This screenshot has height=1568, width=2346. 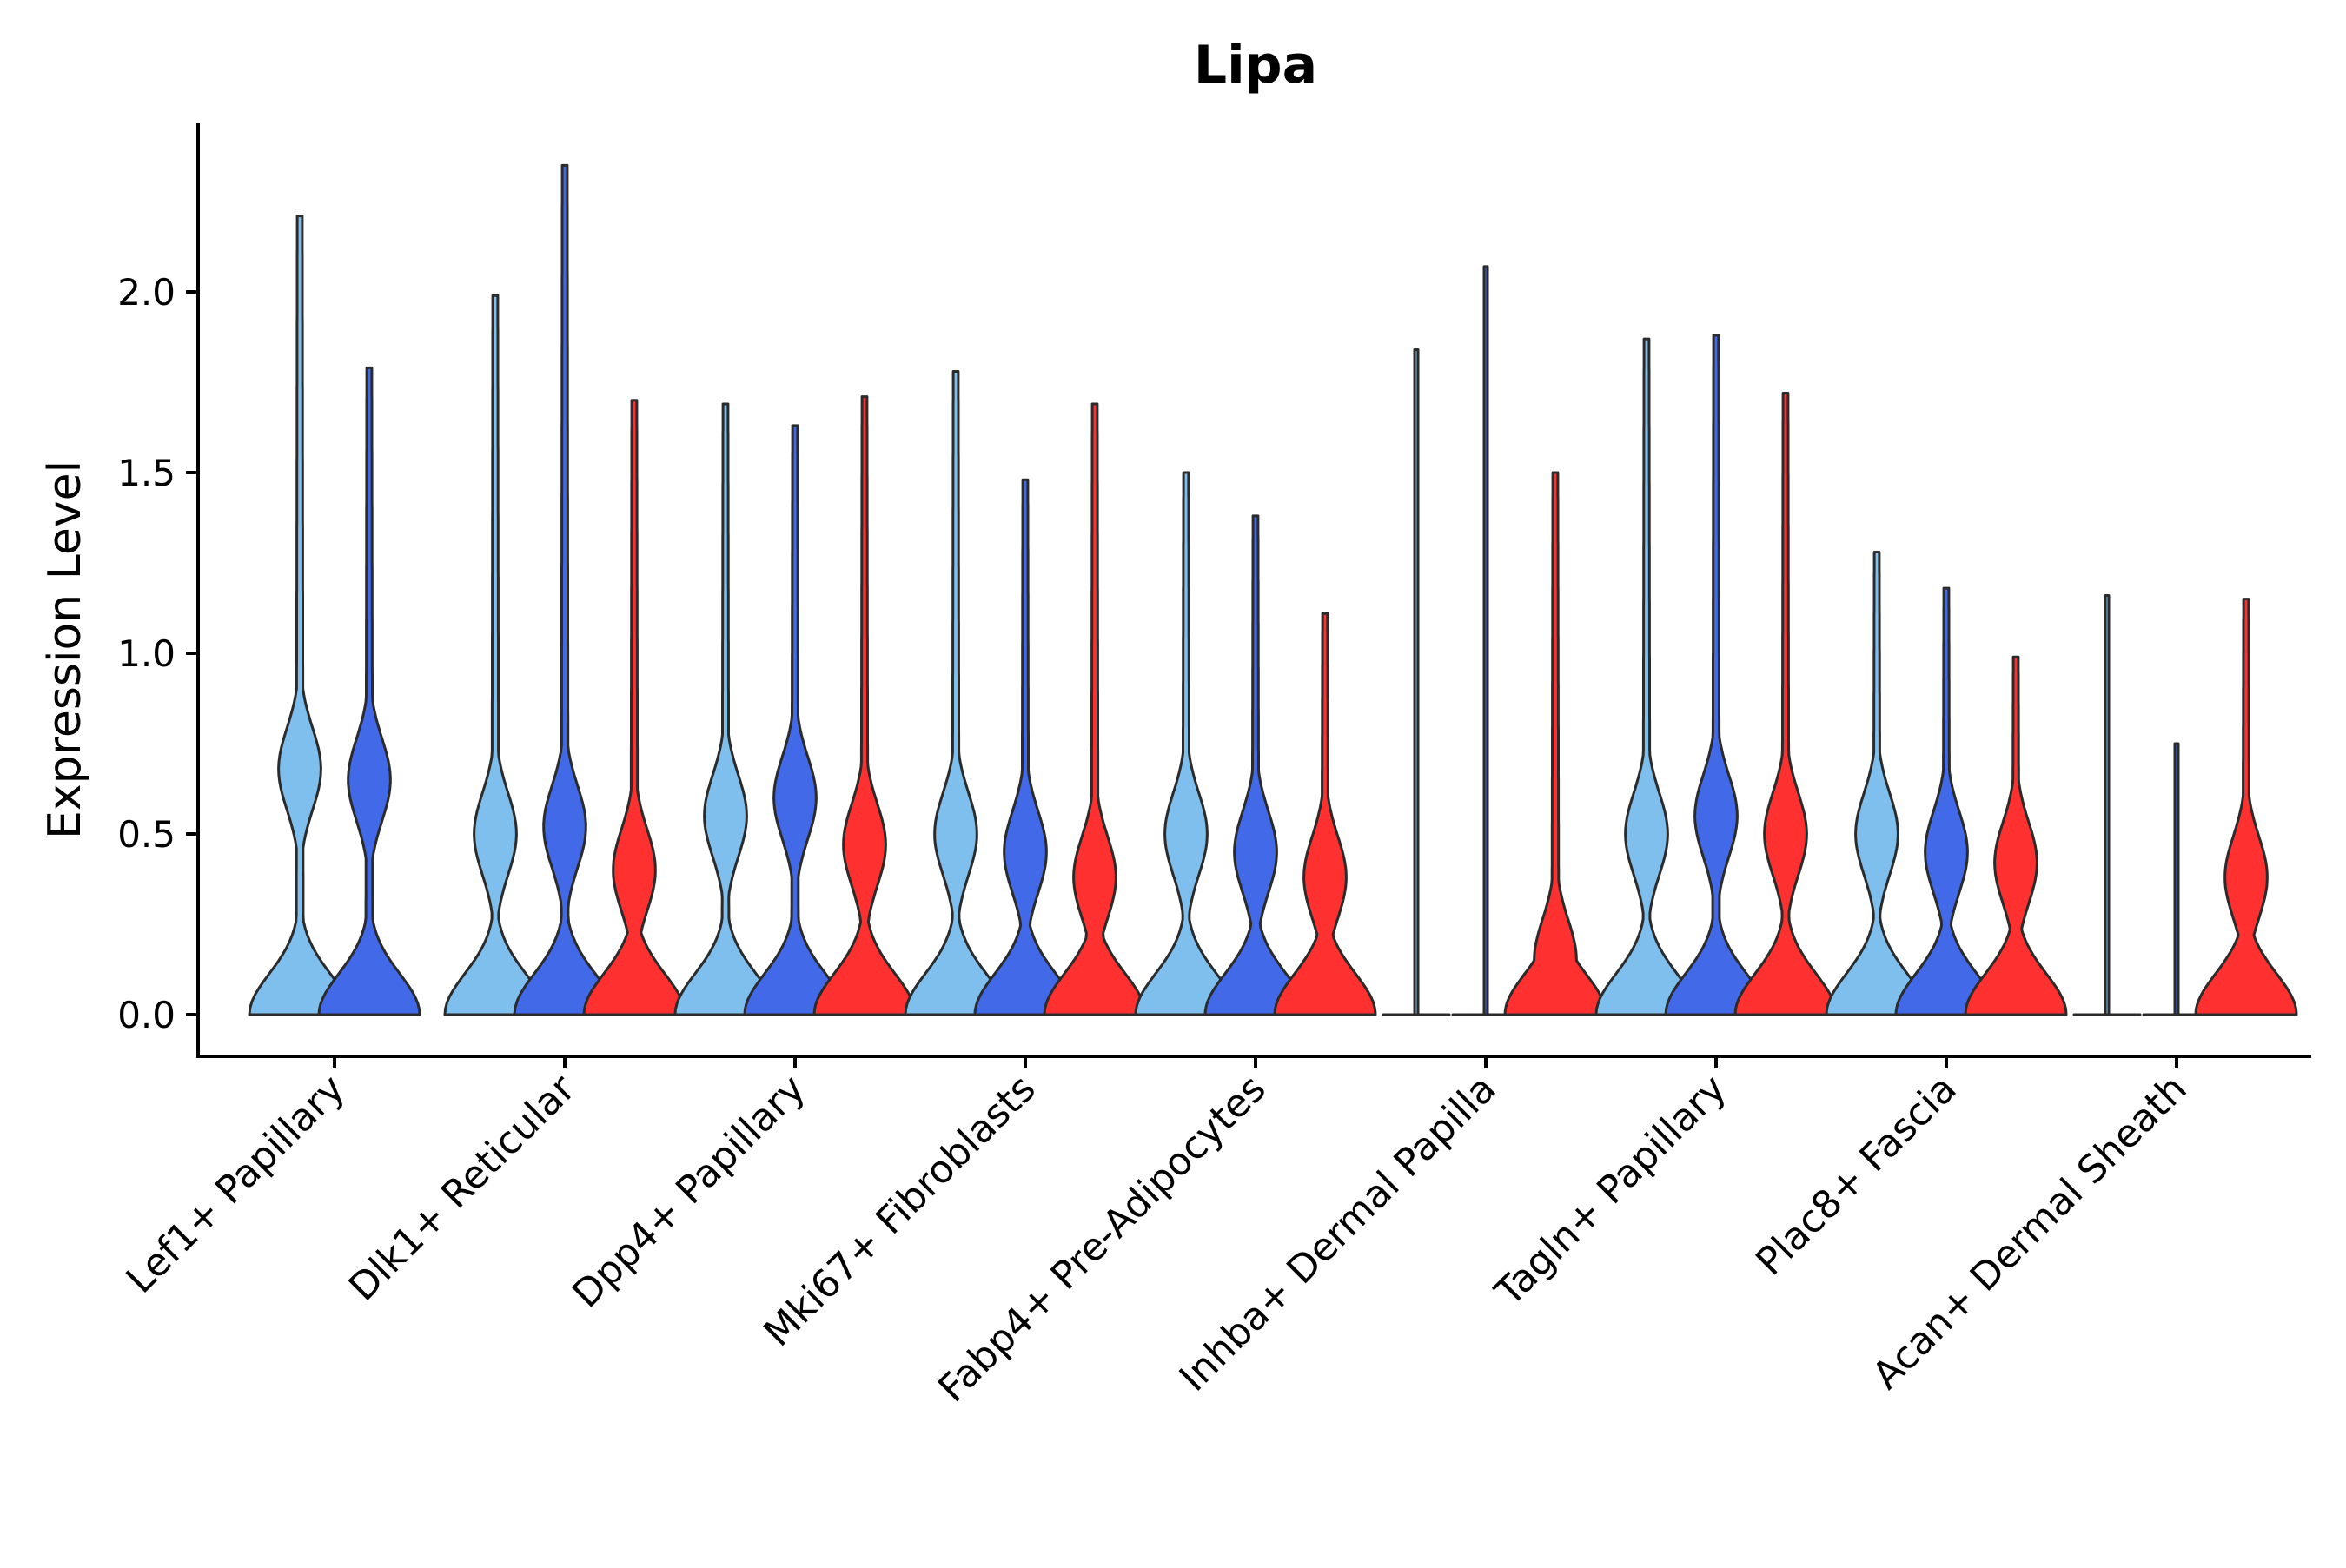 I want to click on y-tick-label: 2.0, so click(x=146, y=292).